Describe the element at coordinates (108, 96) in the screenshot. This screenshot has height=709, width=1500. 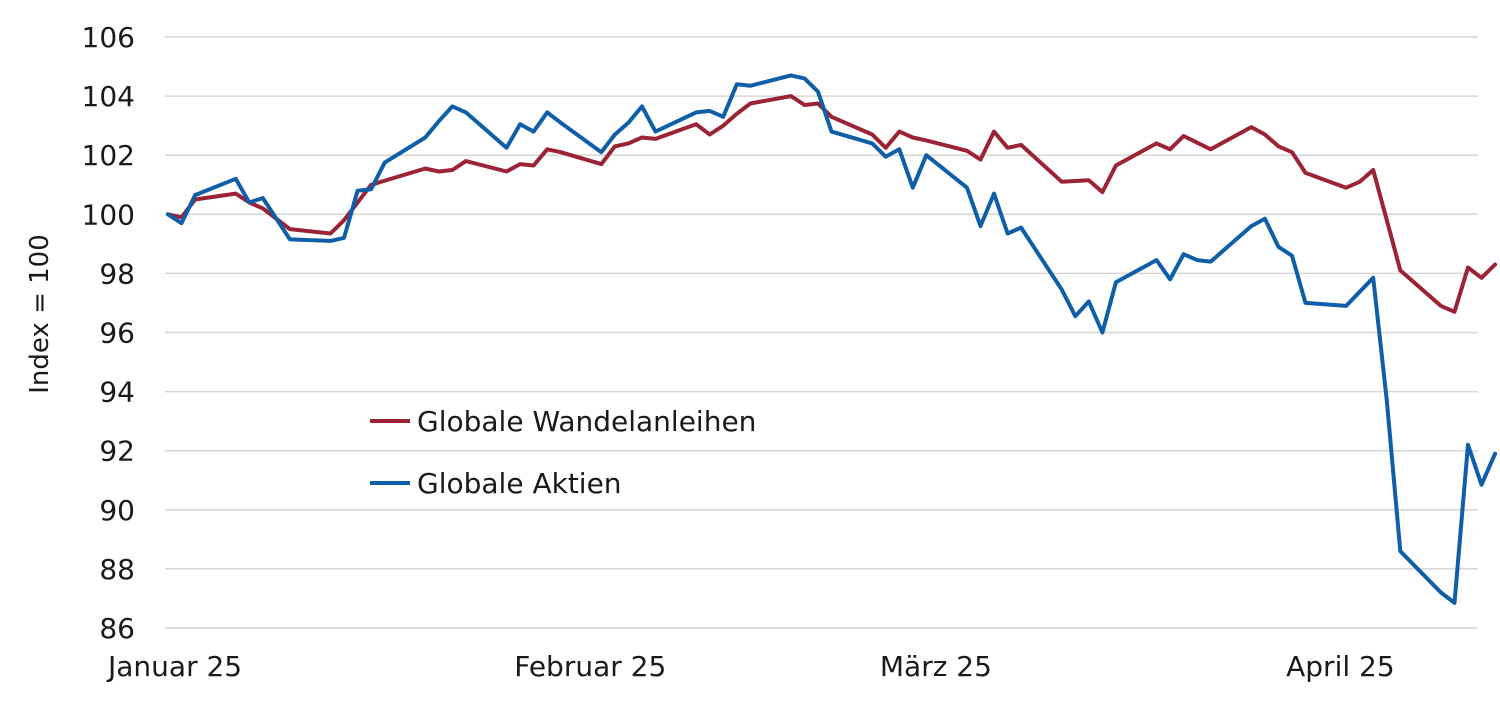
I see `y-tick-label: 104` at that location.